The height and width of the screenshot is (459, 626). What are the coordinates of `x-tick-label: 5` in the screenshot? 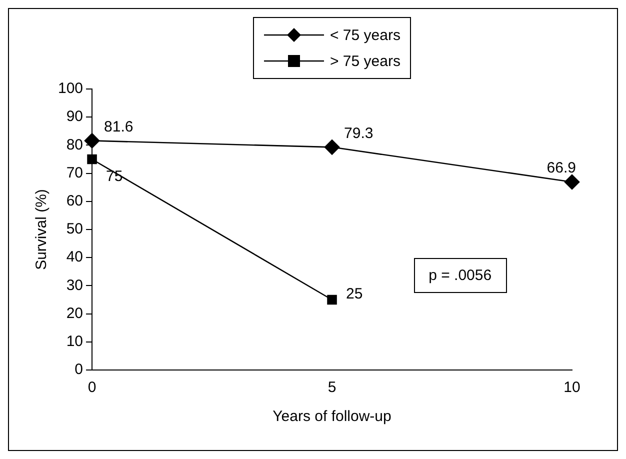 It's located at (332, 387).